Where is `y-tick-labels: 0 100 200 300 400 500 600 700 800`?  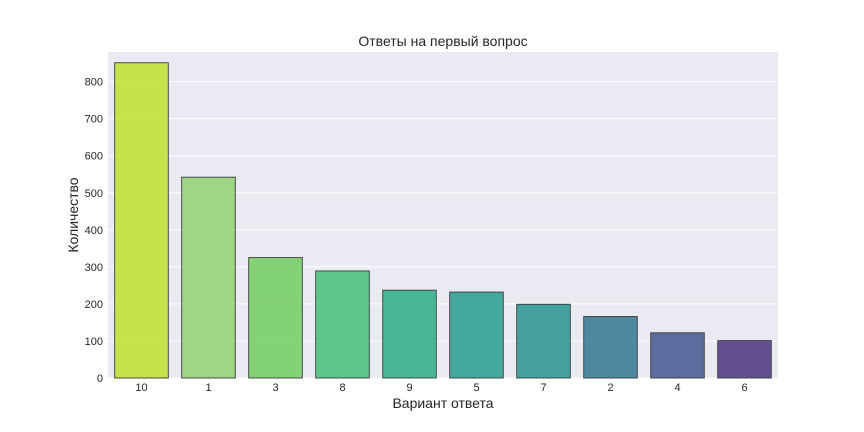 y-tick-labels: 0 100 200 300 400 500 600 700 800 is located at coordinates (94, 231).